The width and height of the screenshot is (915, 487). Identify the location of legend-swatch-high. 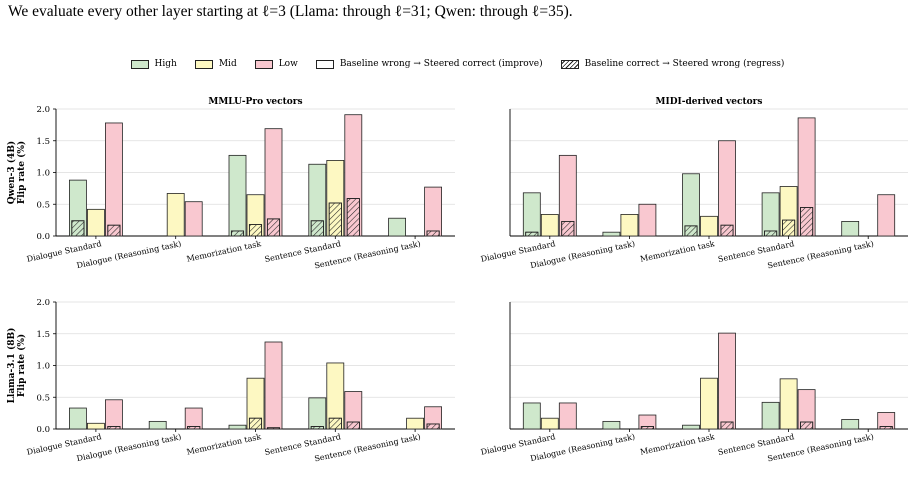
(139, 64).